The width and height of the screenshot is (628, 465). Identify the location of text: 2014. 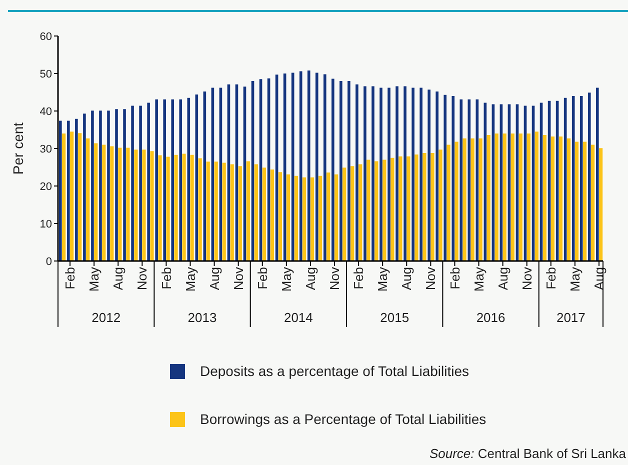
(298, 317).